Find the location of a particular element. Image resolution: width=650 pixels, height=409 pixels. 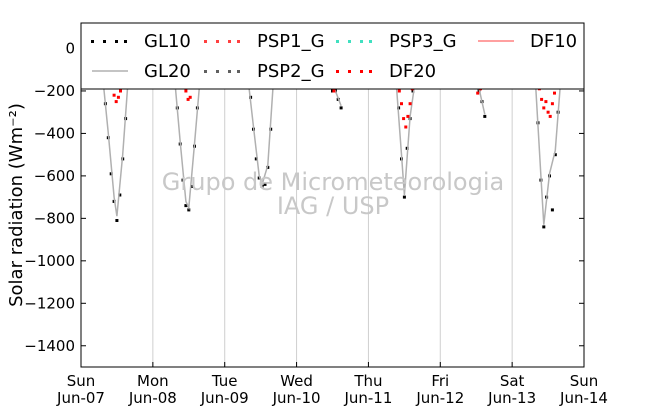

ytick-label: −1200 is located at coordinates (49, 303).